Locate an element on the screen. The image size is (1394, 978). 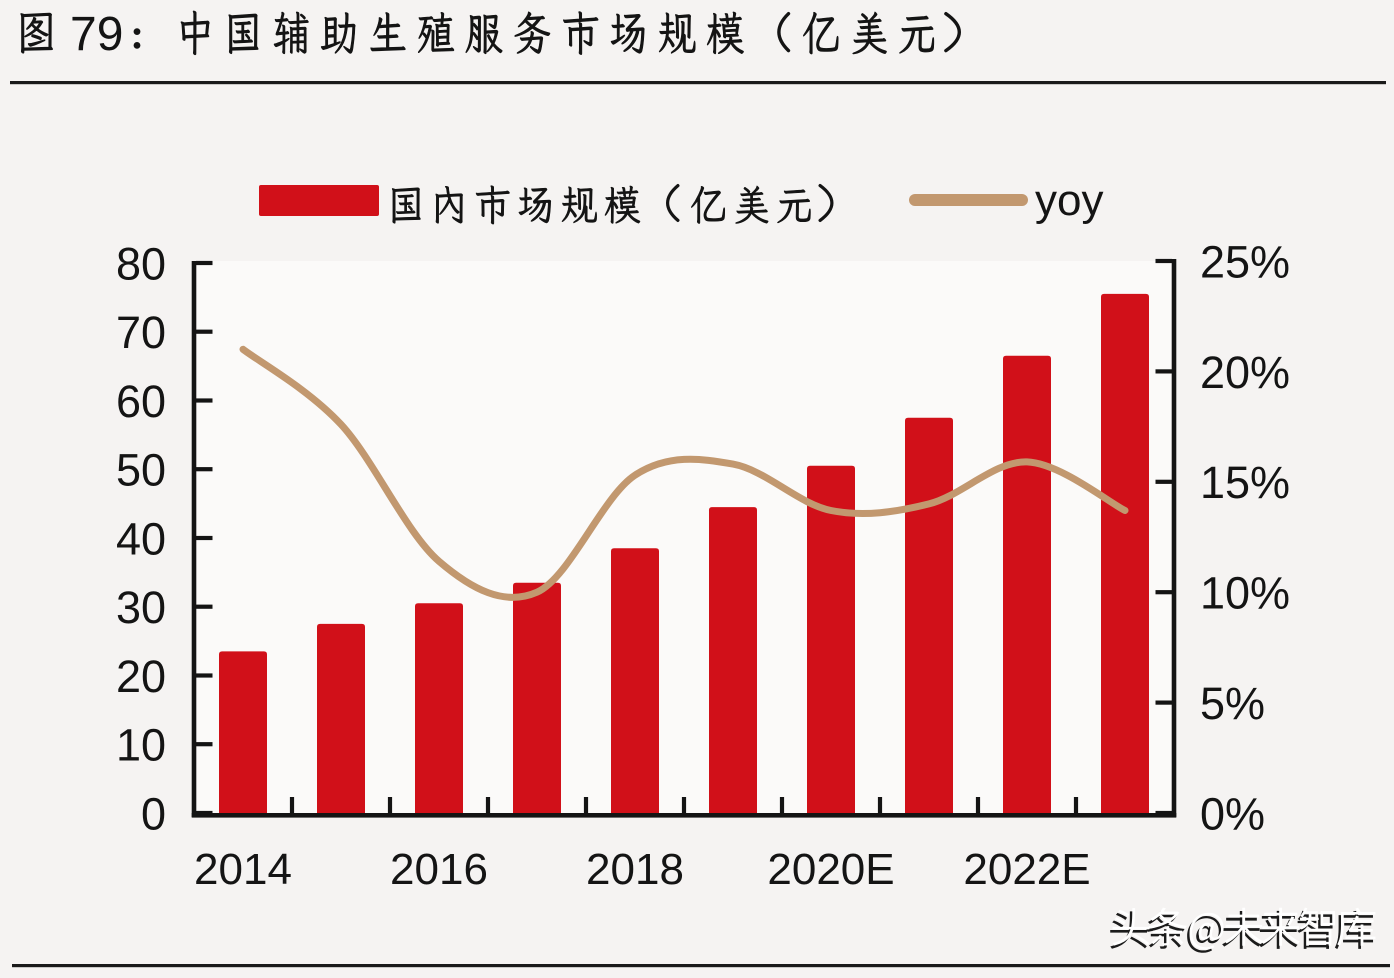
svg-text: 2022E is located at coordinates (1026, 869).